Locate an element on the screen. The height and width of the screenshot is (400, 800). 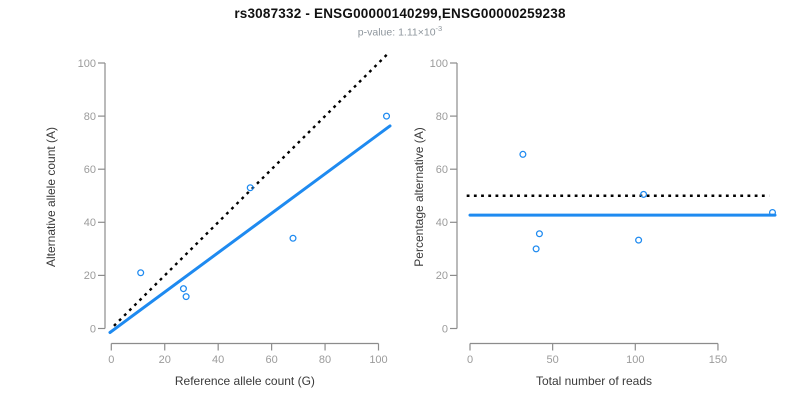
x-tick-label: 40 is located at coordinates (218, 360).